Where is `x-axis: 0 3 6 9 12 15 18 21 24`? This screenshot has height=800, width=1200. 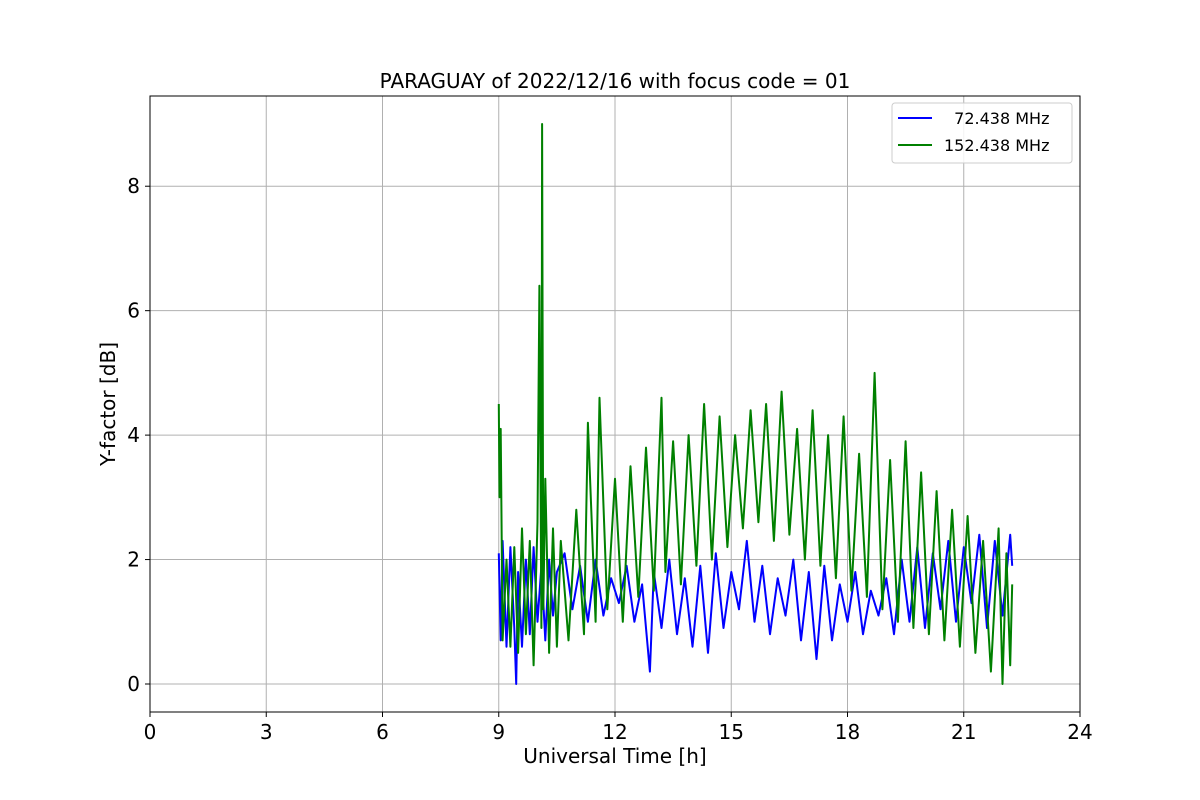
x-axis: 0 3 6 9 12 15 18 21 24 is located at coordinates (618, 728).